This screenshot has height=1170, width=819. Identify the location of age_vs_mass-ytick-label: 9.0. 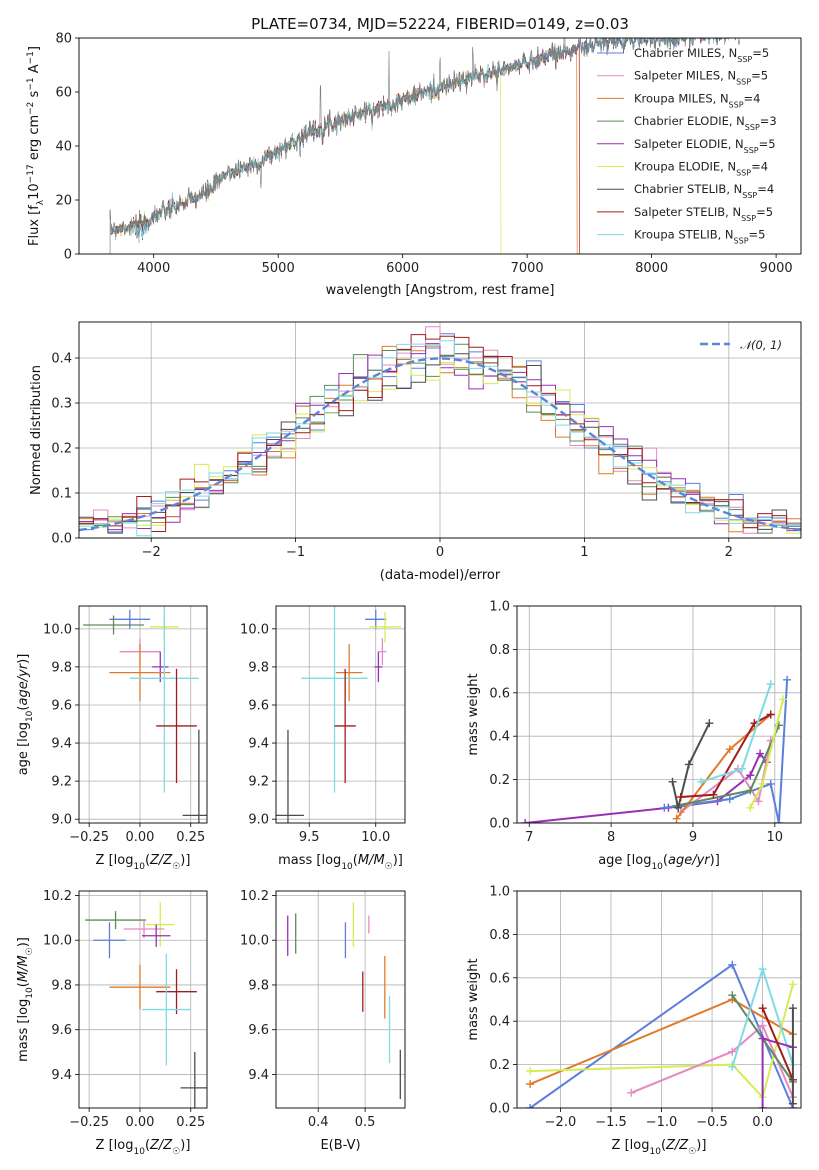
(258, 820).